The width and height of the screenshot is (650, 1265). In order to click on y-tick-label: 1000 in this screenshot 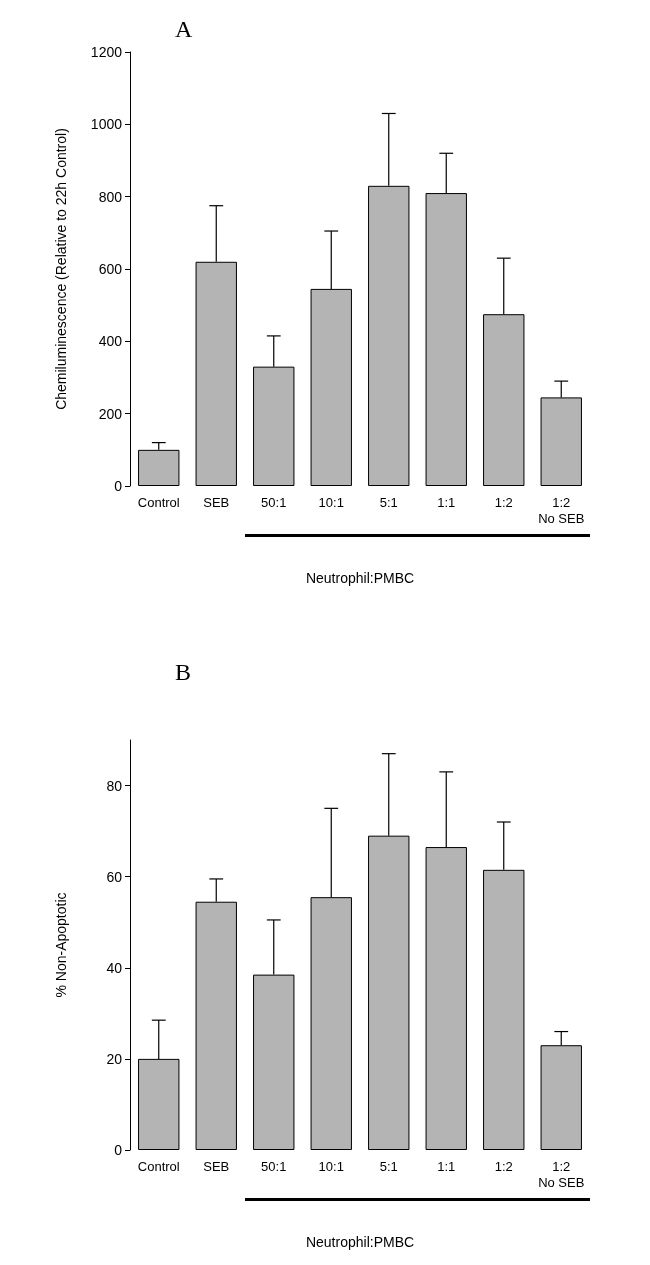, I will do `click(106, 124)`.